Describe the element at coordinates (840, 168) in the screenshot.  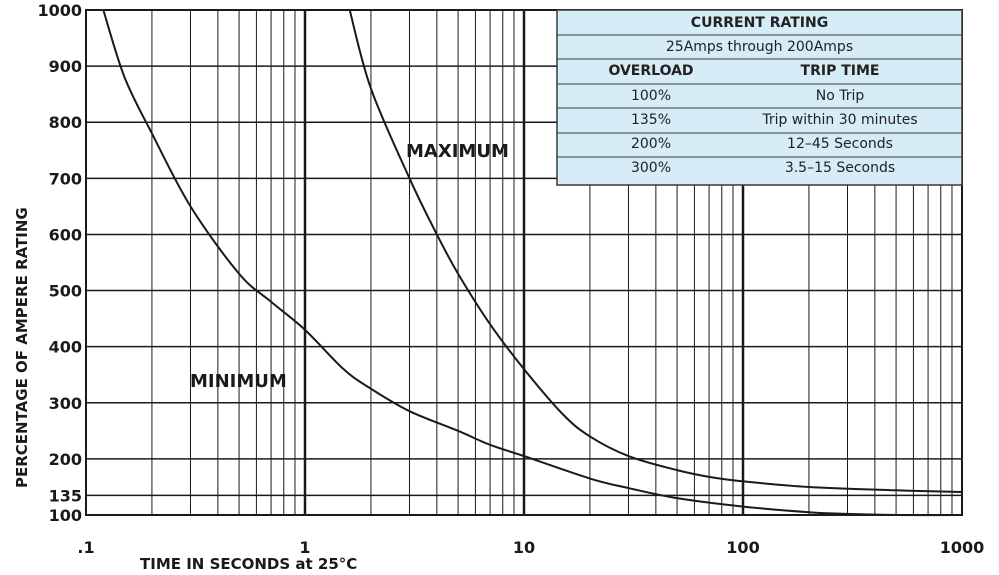
I see `table-row-trip-time: 3.5–15 Seconds` at that location.